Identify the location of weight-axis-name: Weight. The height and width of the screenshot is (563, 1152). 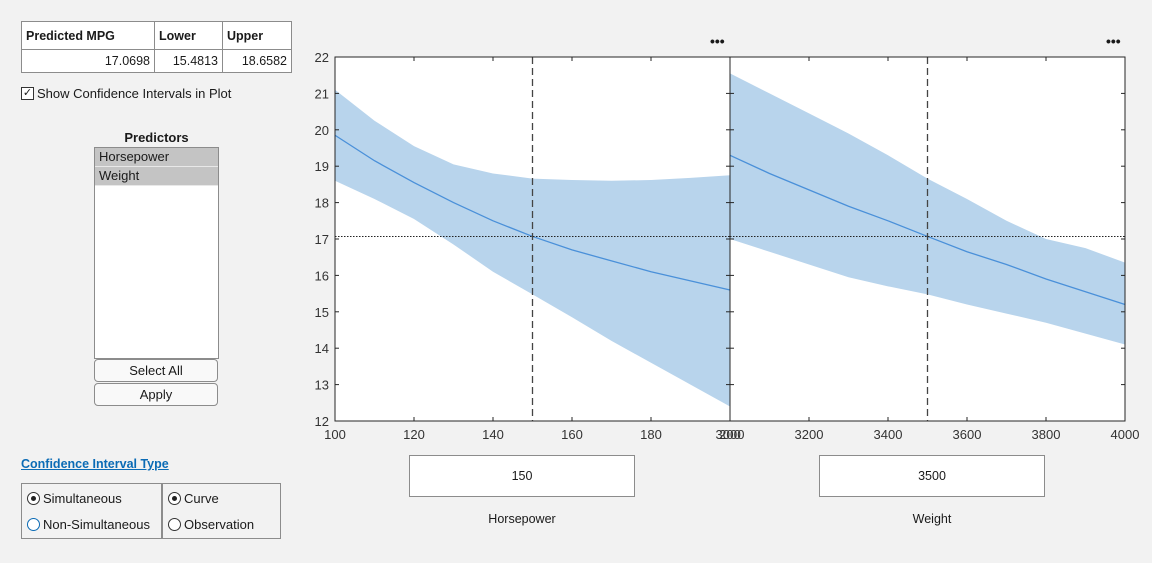
(932, 519).